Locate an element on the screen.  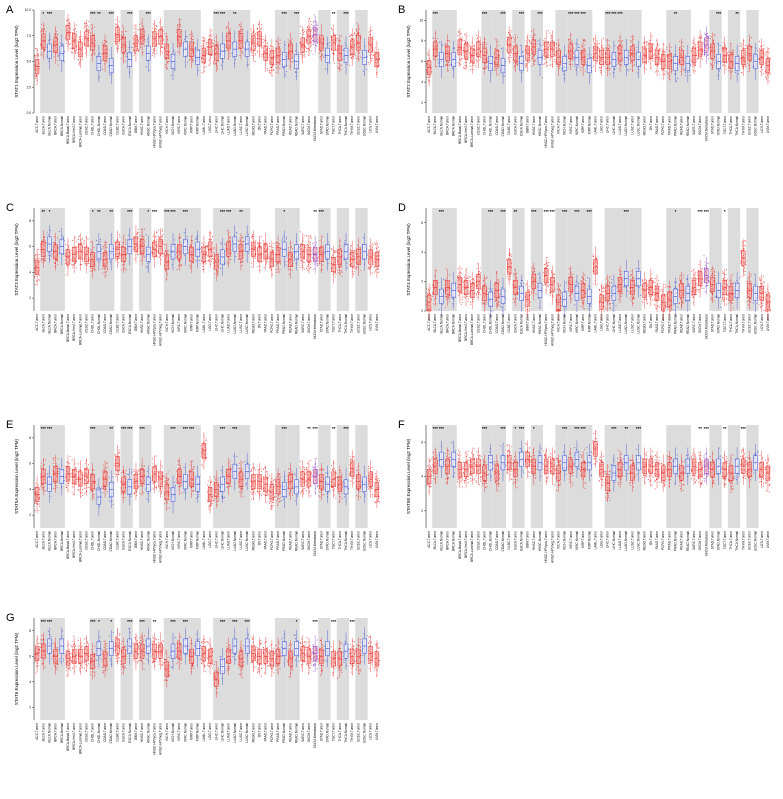
x-tick-label: CHOL.Tumor is located at coordinates (485, 125).